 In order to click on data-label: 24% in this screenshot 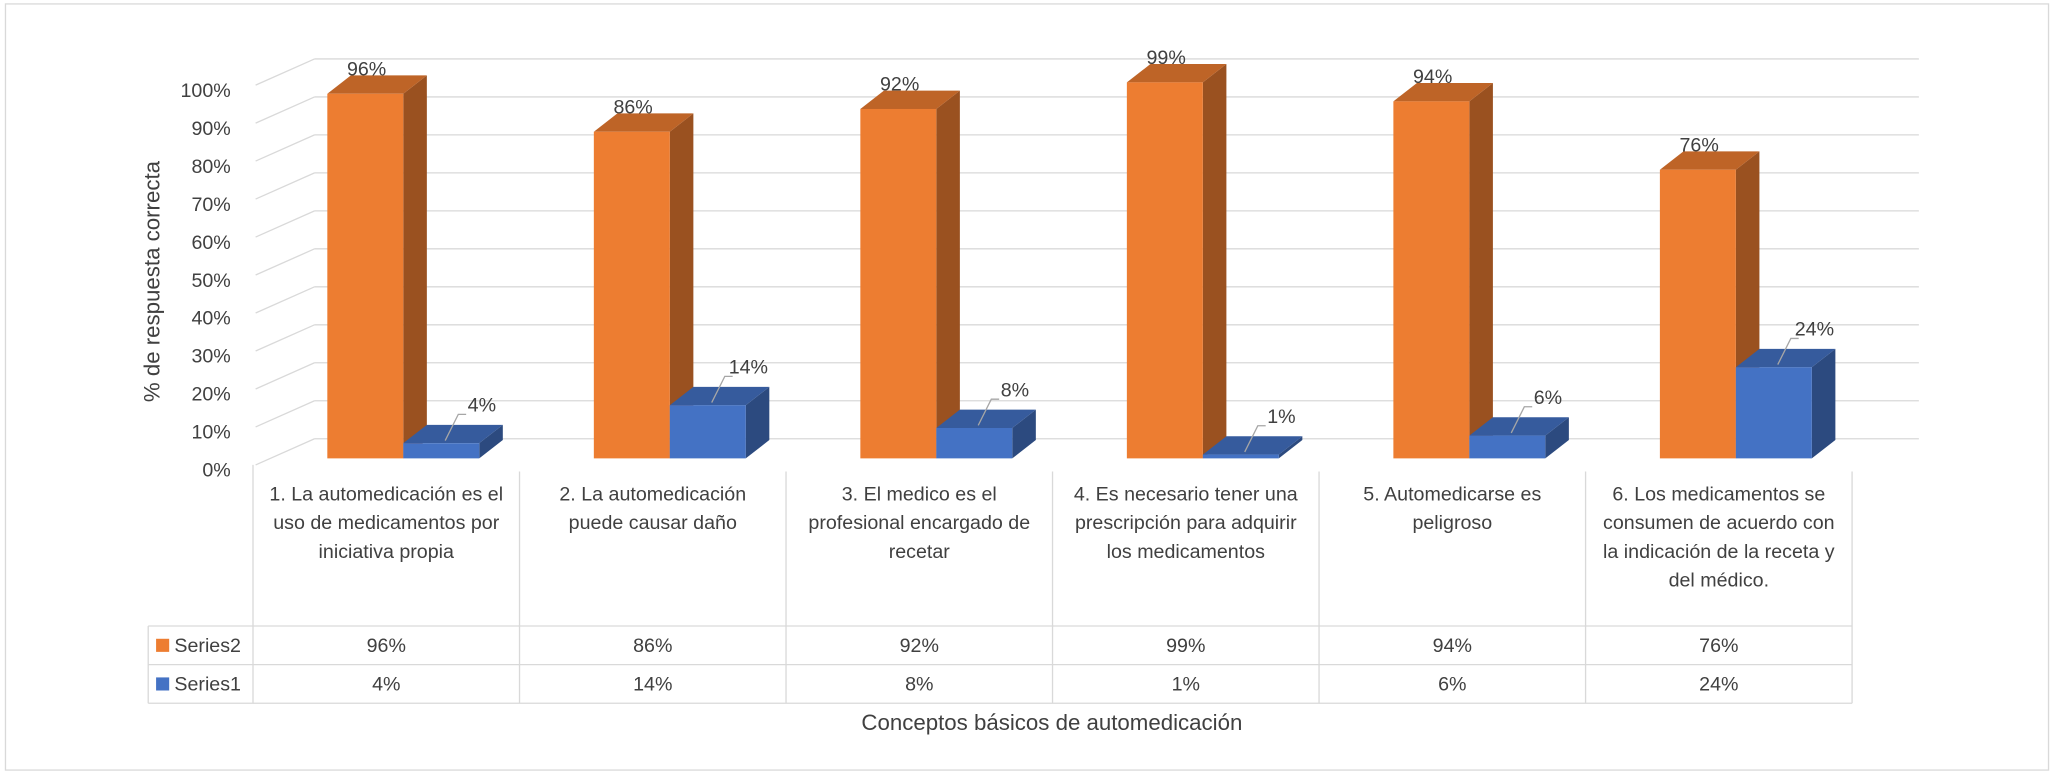, I will do `click(1814, 330)`.